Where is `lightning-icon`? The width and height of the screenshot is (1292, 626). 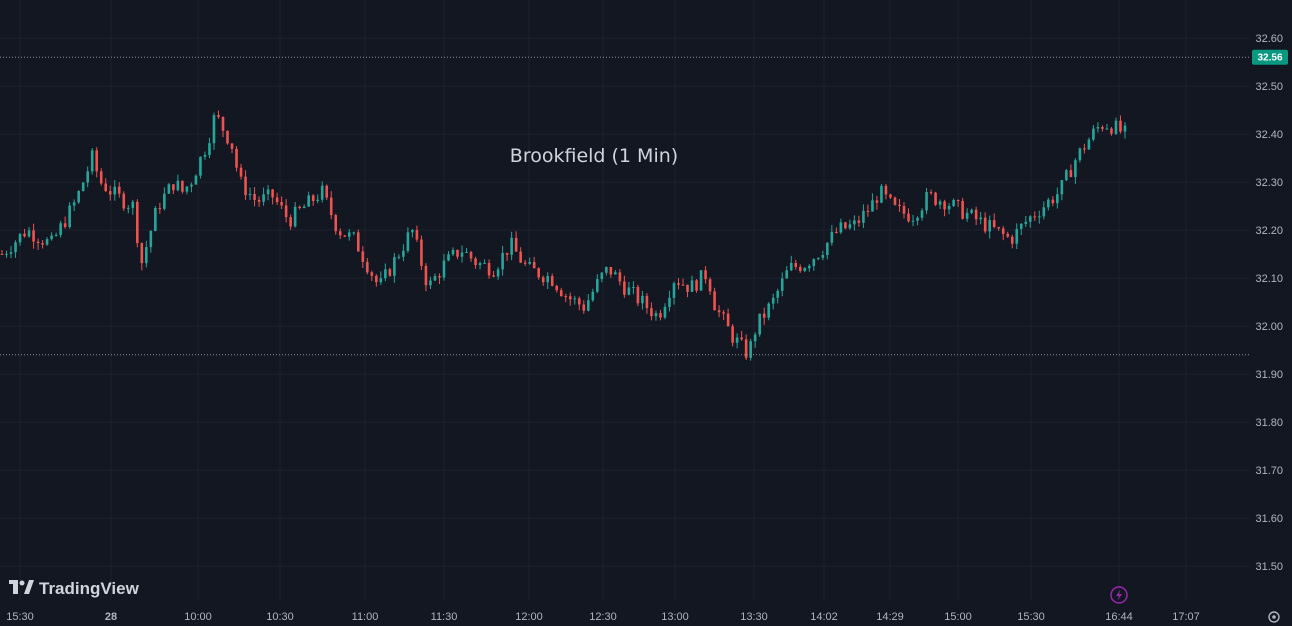 lightning-icon is located at coordinates (1119, 595).